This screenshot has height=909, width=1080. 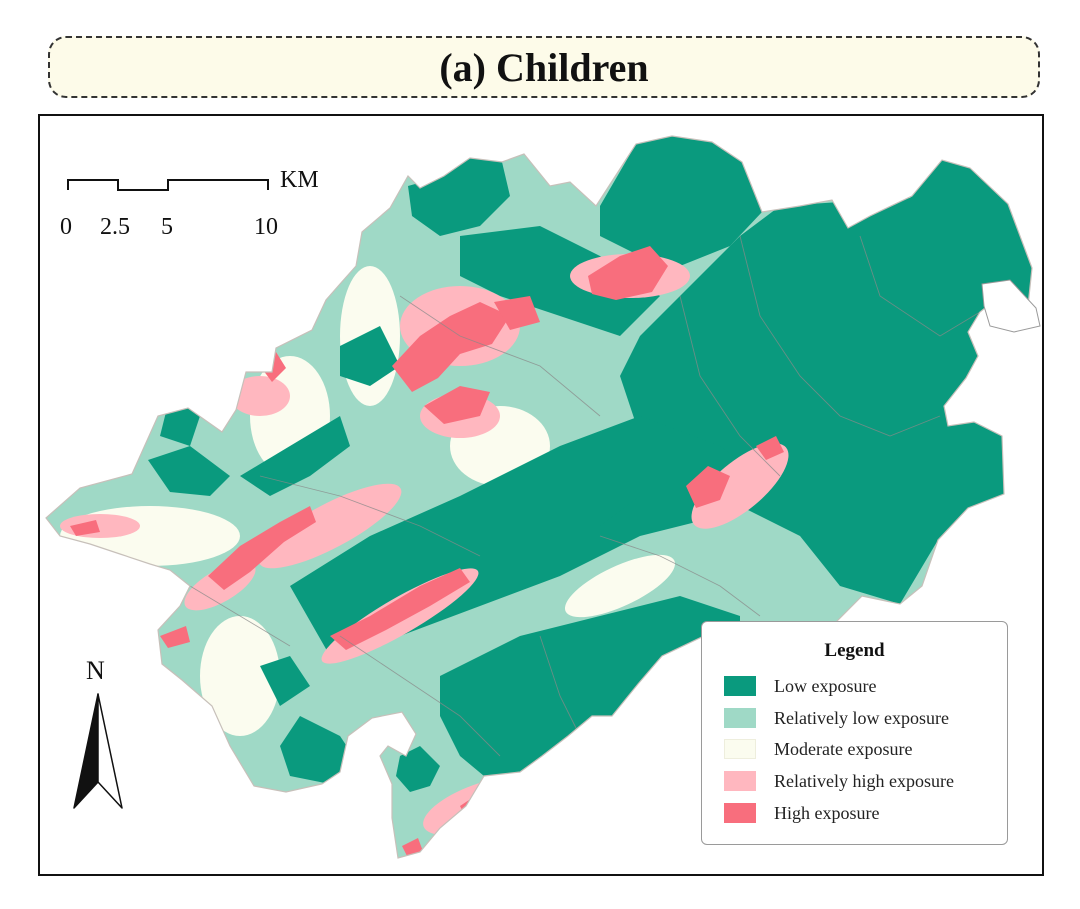 What do you see at coordinates (740, 813) in the screenshot?
I see `legend-swatch-high` at bounding box center [740, 813].